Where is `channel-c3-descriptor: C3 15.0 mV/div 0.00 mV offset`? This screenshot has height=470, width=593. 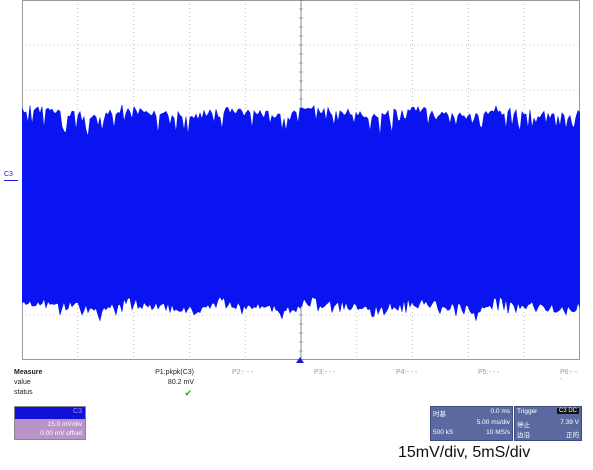
channel-c3-descriptor: C3 15.0 mV/div 0.00 mV offset is located at coordinates (50, 423).